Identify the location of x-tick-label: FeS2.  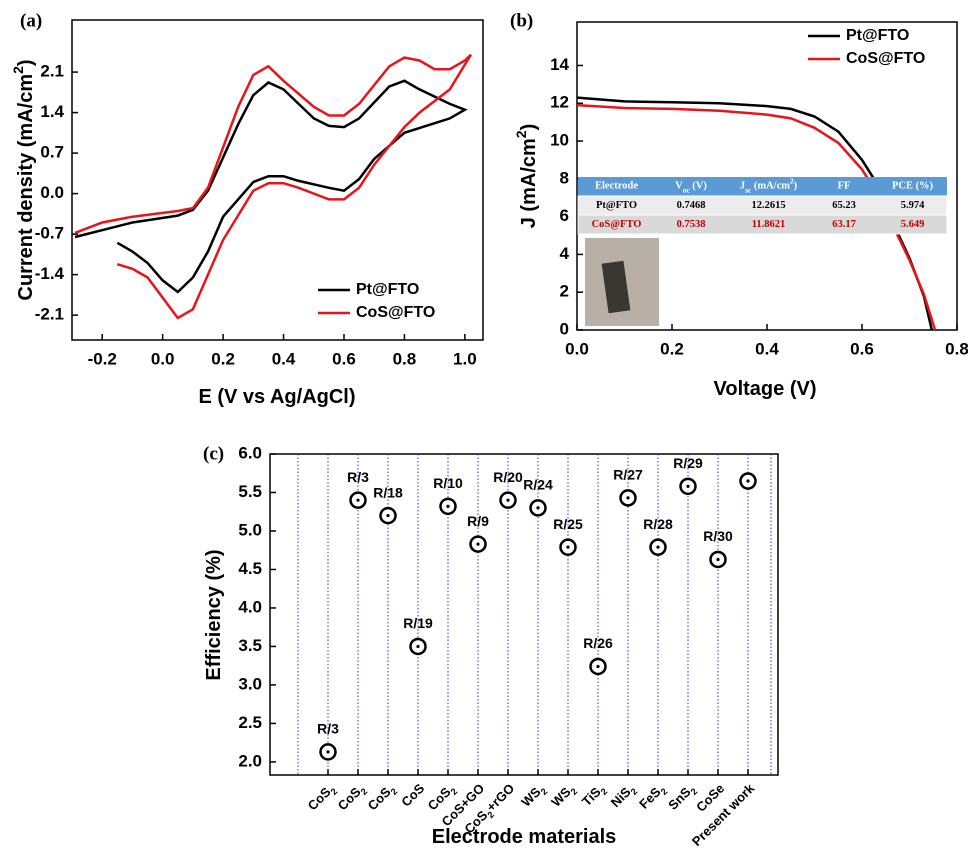
(653, 797).